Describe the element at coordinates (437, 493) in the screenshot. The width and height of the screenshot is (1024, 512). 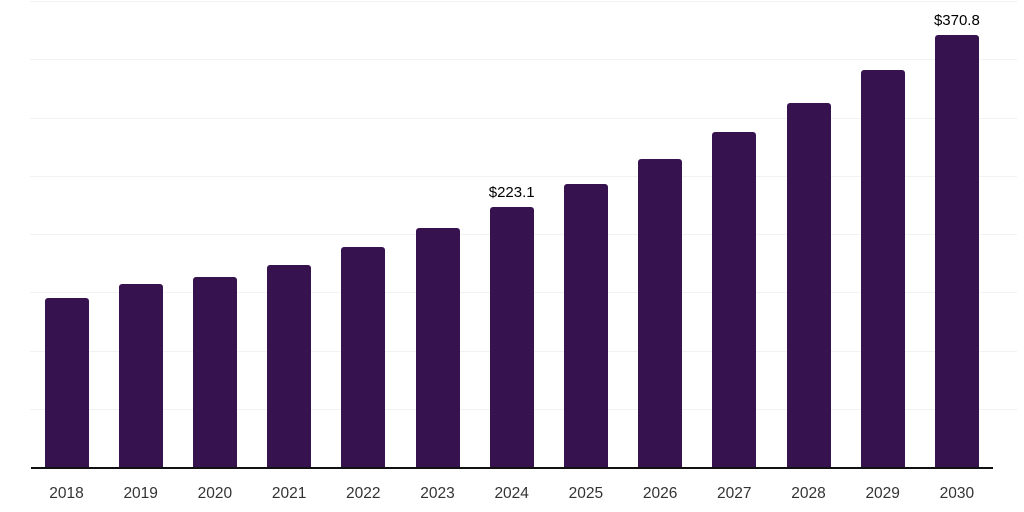
I see `x-tick-label: 2023` at that location.